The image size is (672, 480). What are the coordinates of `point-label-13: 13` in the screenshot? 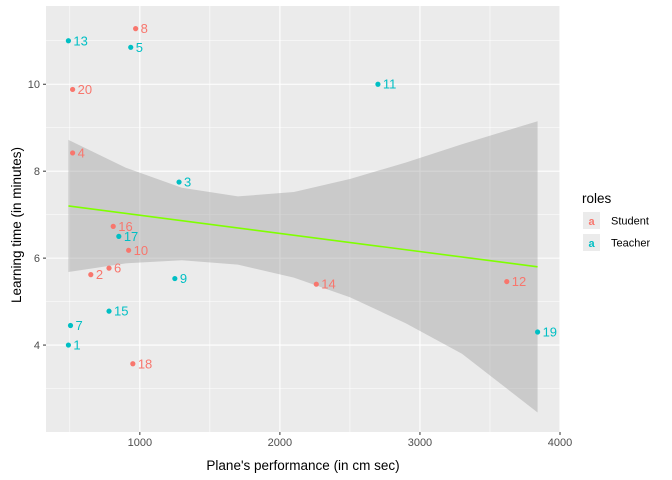 It's located at (80, 40).